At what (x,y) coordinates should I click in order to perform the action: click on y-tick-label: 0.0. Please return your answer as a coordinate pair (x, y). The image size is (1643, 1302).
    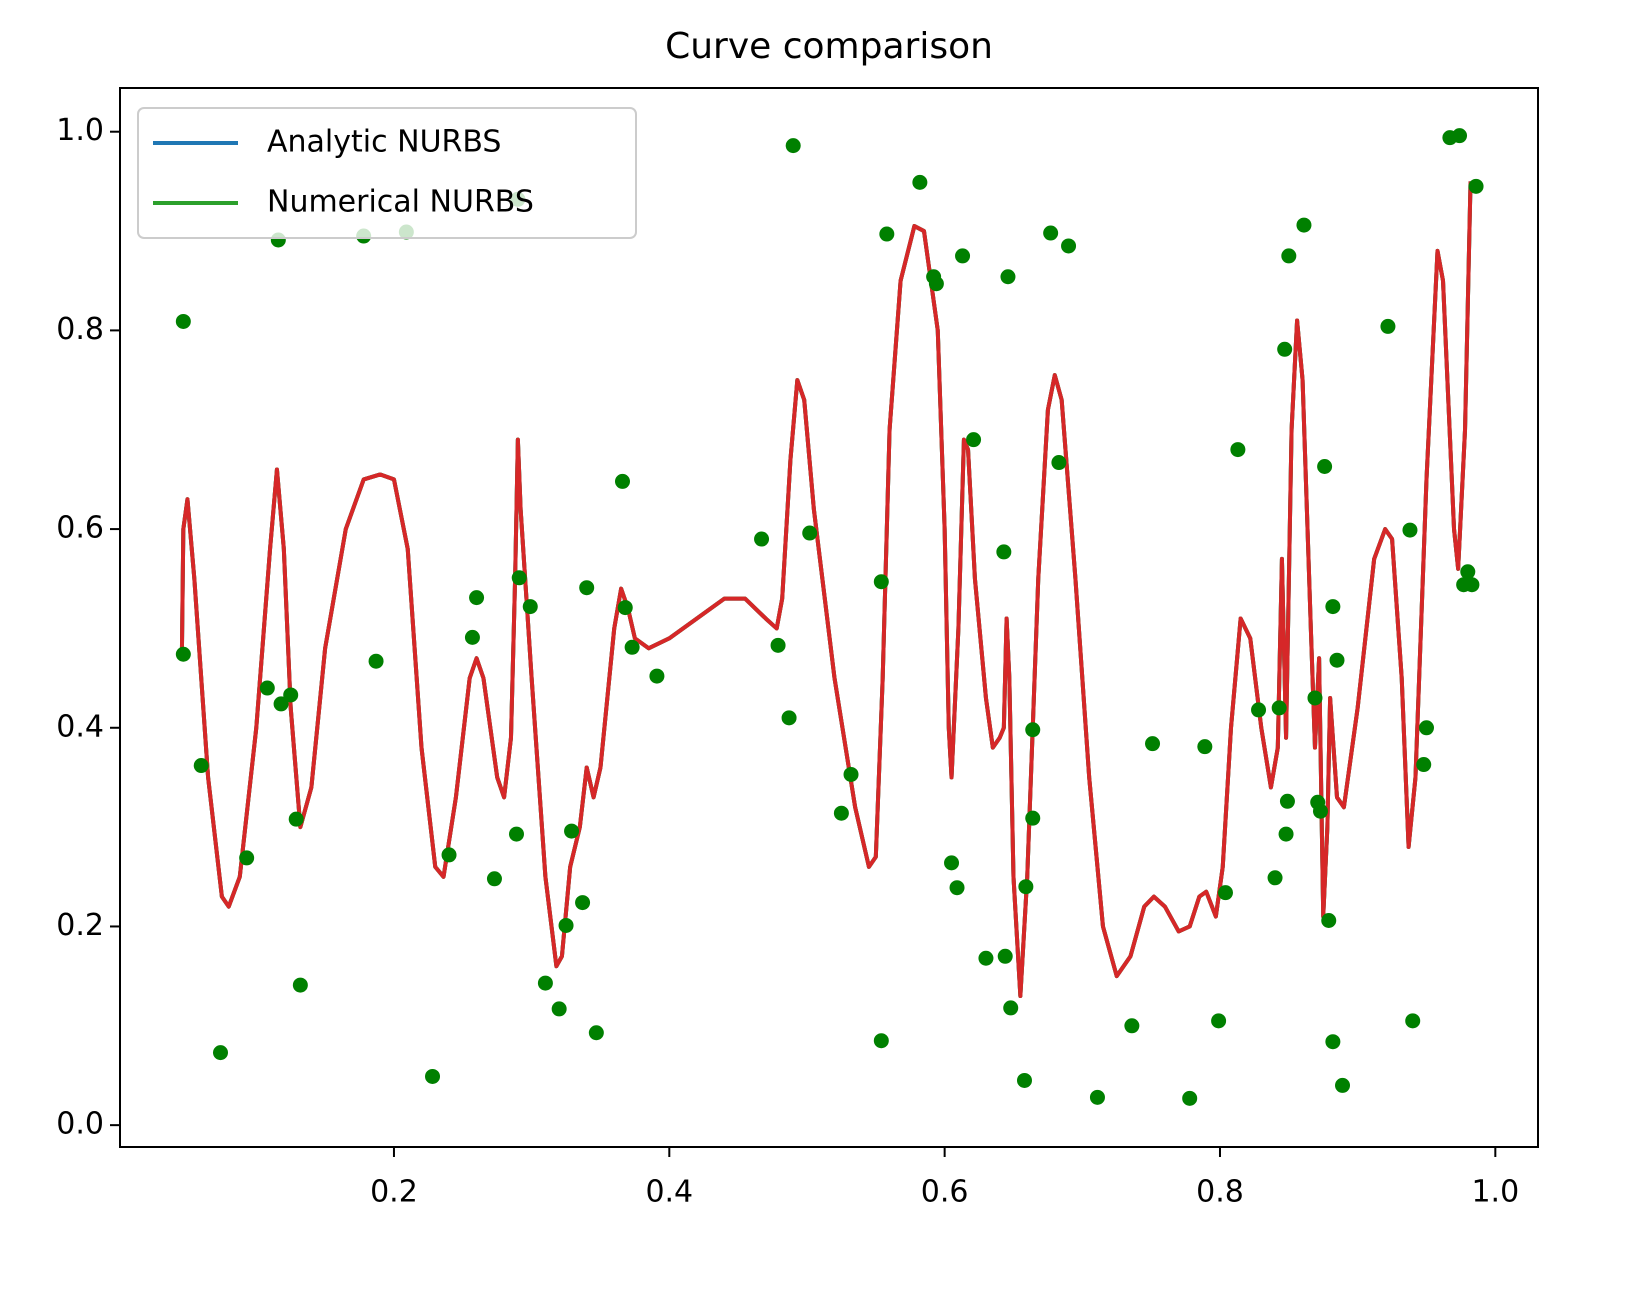
    Looking at the image, I should click on (80, 1124).